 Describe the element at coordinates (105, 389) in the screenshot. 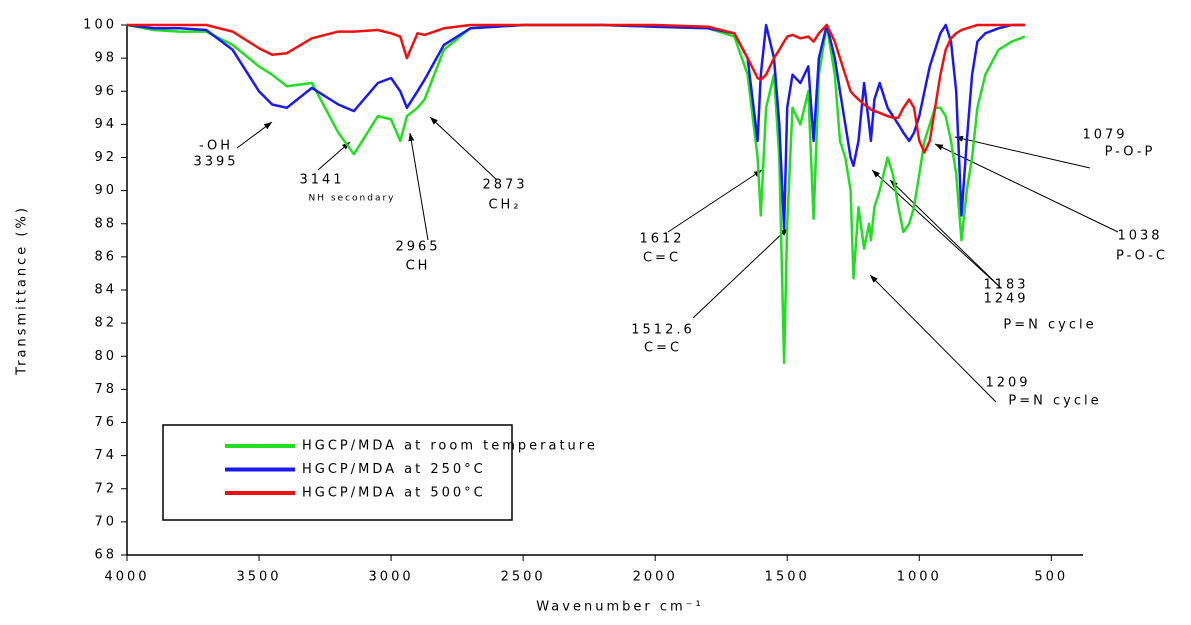

I see `y-tick-label: 78` at that location.